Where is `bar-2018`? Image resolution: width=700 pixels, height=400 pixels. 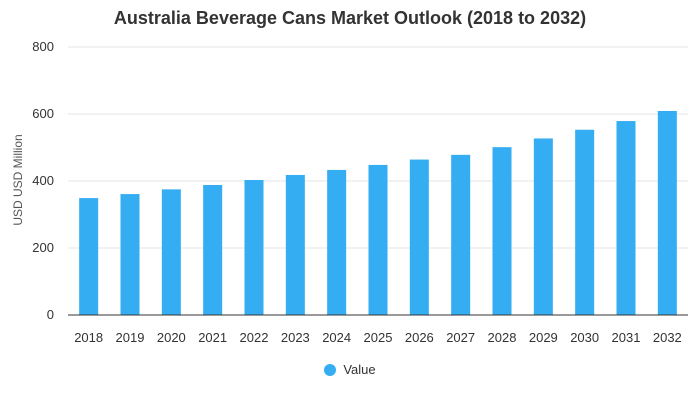 bar-2018 is located at coordinates (89, 256).